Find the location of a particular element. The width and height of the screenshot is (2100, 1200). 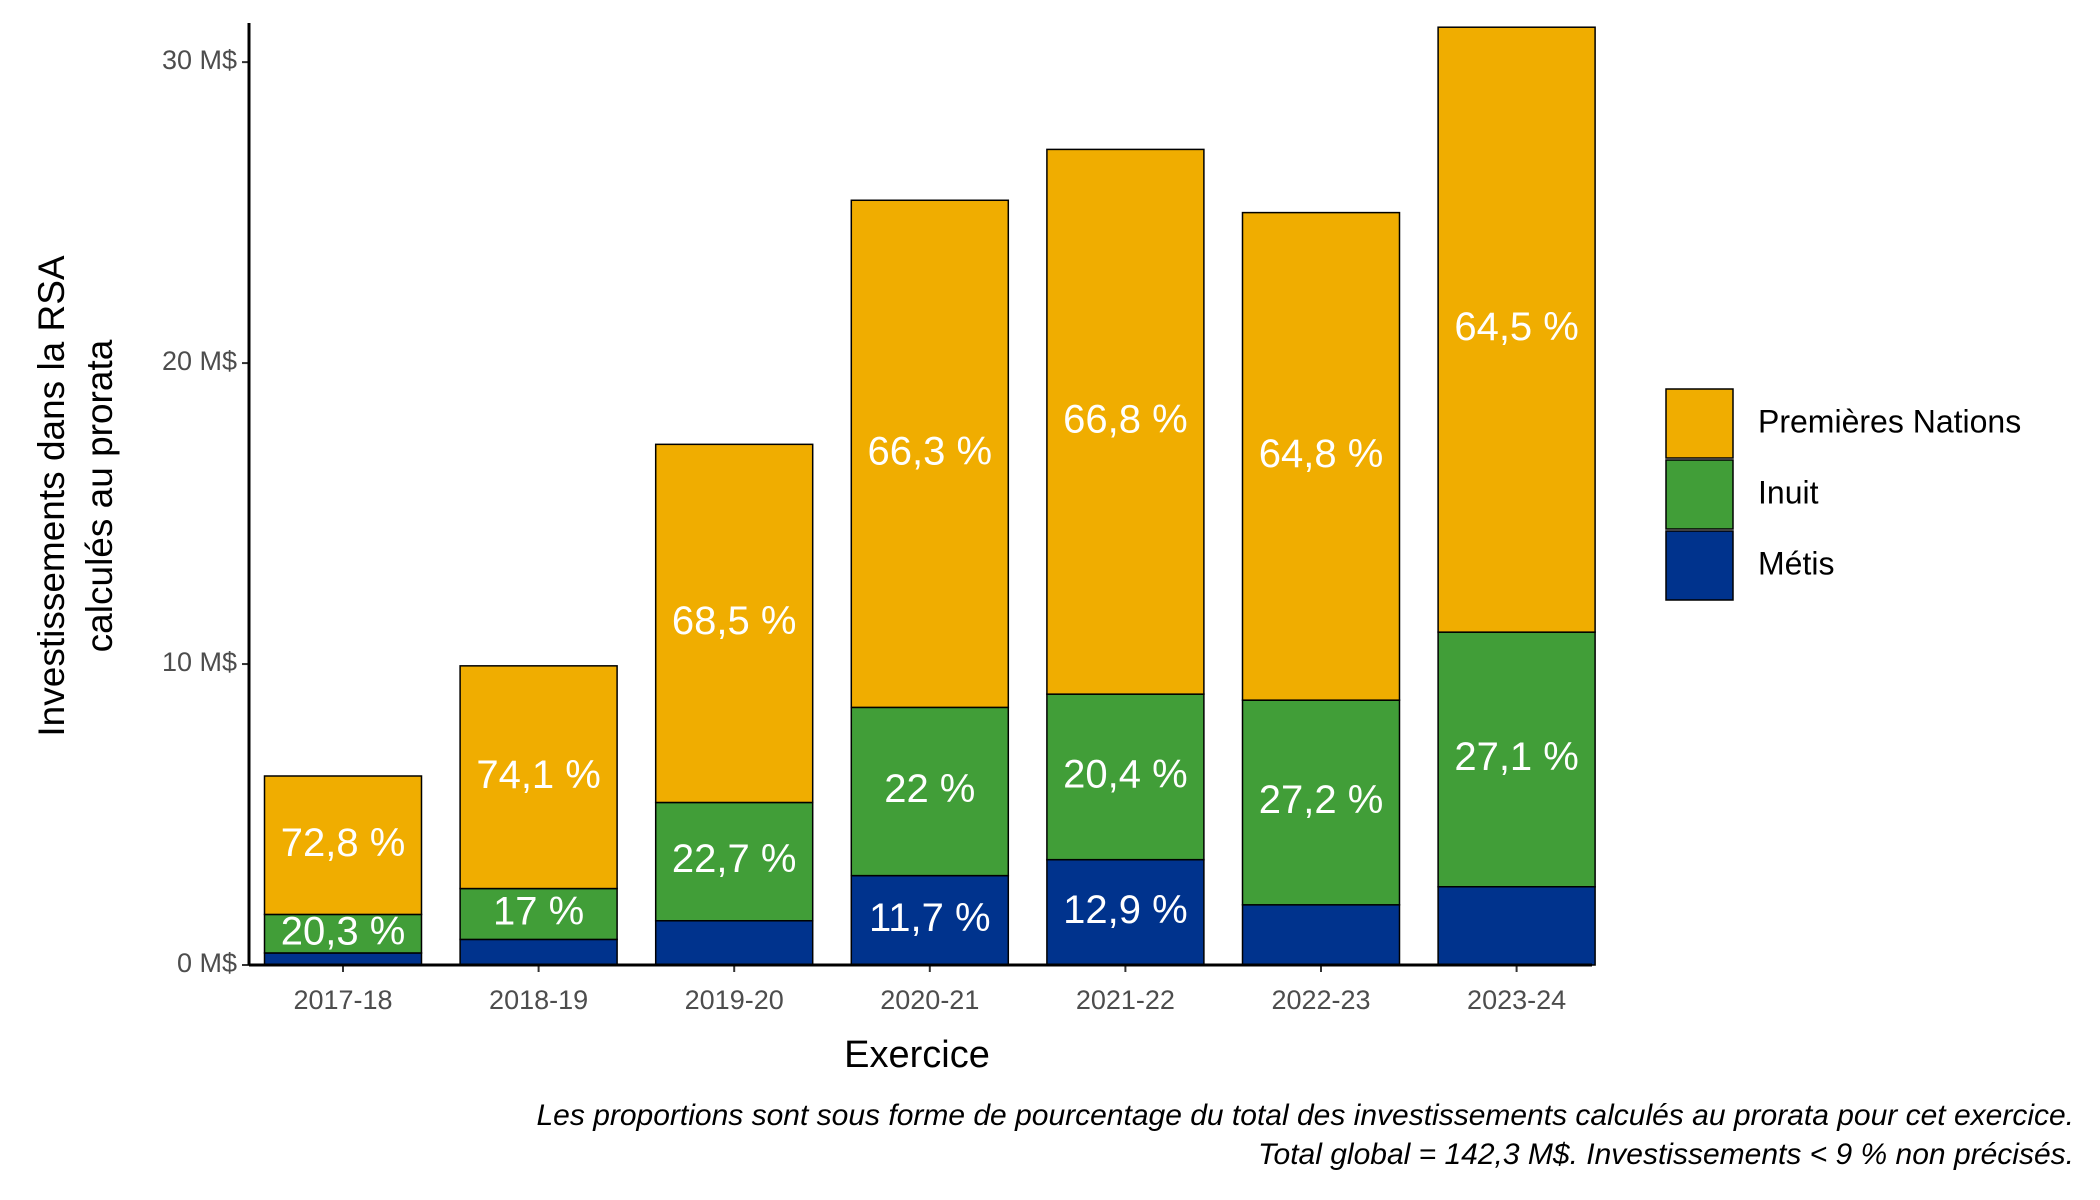

share-label: 17 % is located at coordinates (538, 912).